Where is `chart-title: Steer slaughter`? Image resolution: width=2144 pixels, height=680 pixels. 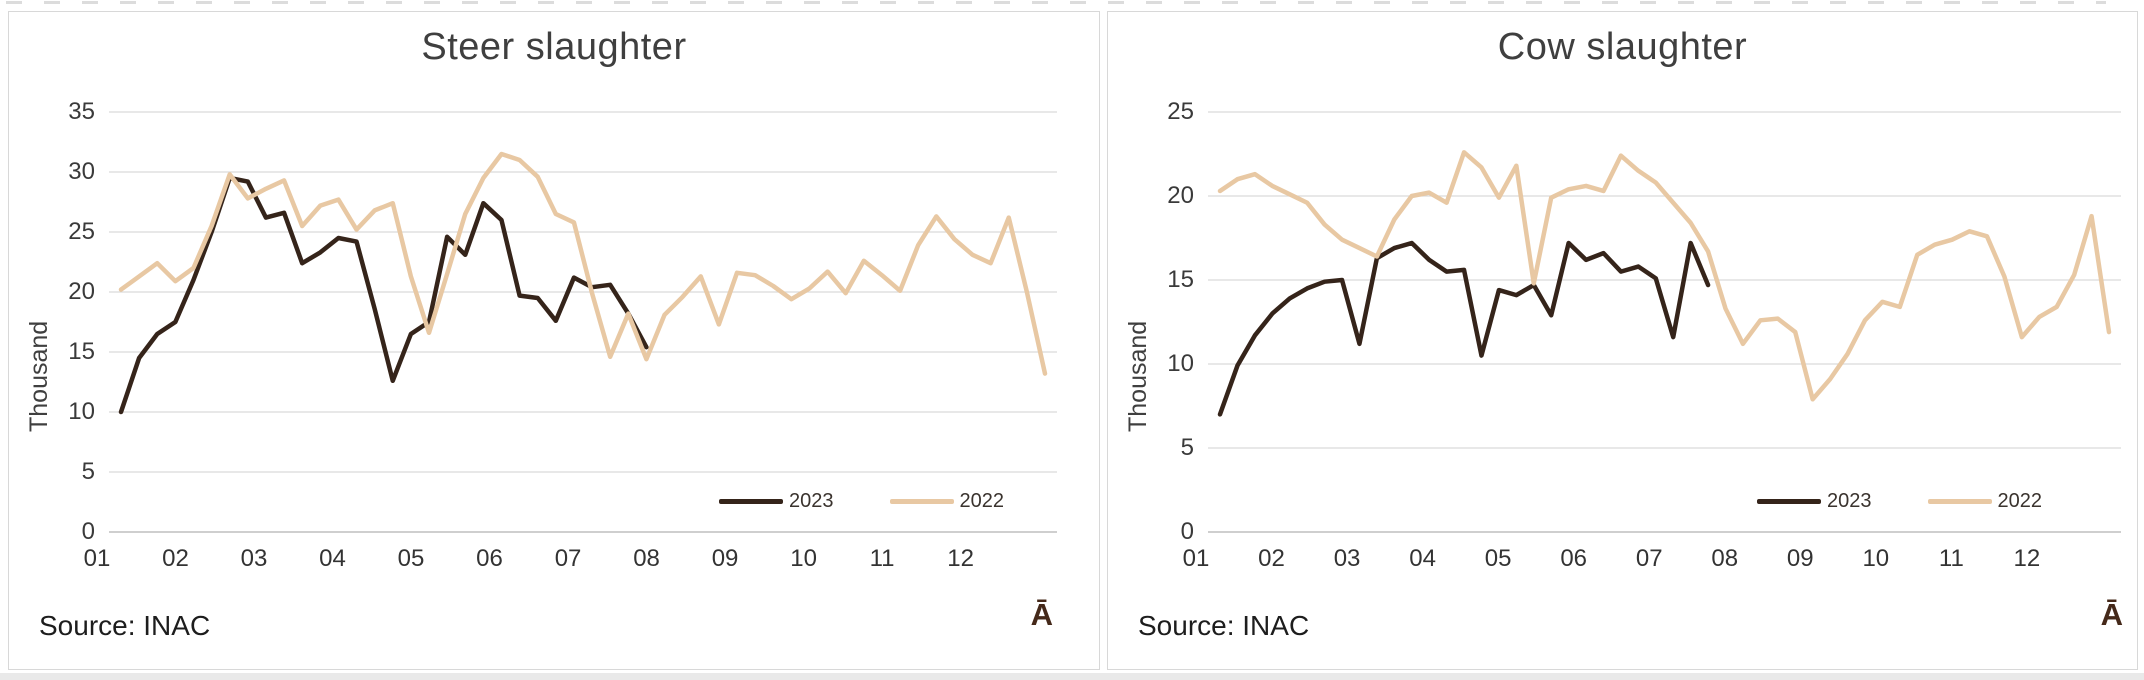 chart-title: Steer slaughter is located at coordinates (554, 47).